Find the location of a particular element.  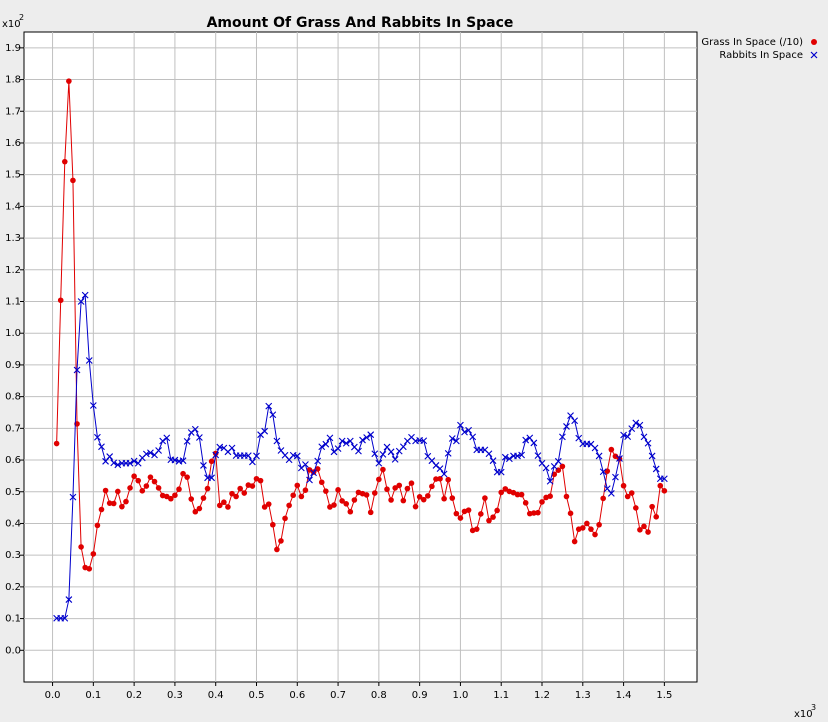

y-tick-label: 1.7 is located at coordinates (13, 111).